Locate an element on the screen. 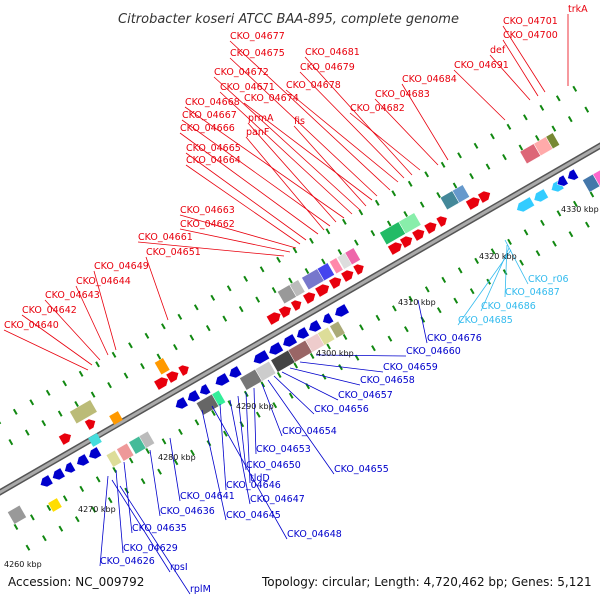 Image resolution: width=600 pixels, height=600 pixels. gene-label: CKO_04681 is located at coordinates (332, 52).